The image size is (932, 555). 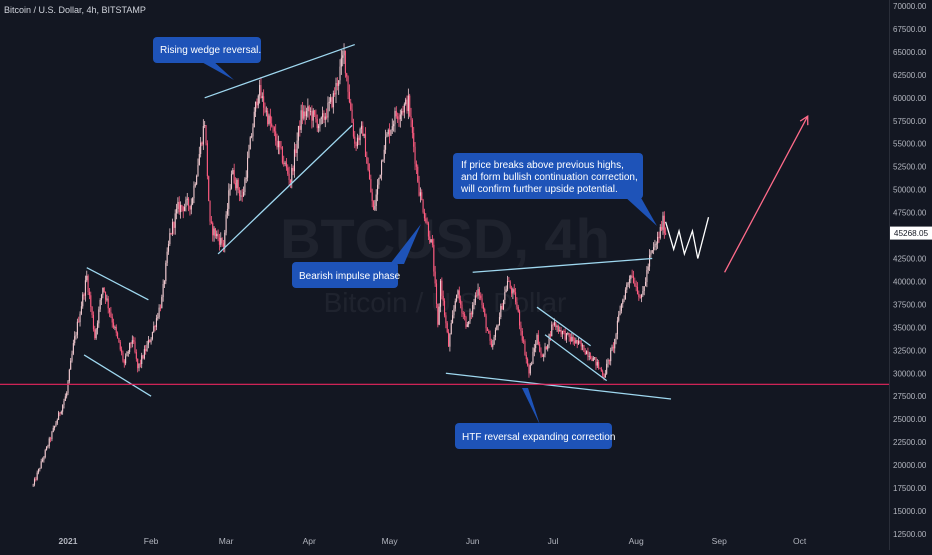 What do you see at coordinates (535, 418) in the screenshot?
I see `callout-htf-correction: HTF reversal expanding correction` at bounding box center [535, 418].